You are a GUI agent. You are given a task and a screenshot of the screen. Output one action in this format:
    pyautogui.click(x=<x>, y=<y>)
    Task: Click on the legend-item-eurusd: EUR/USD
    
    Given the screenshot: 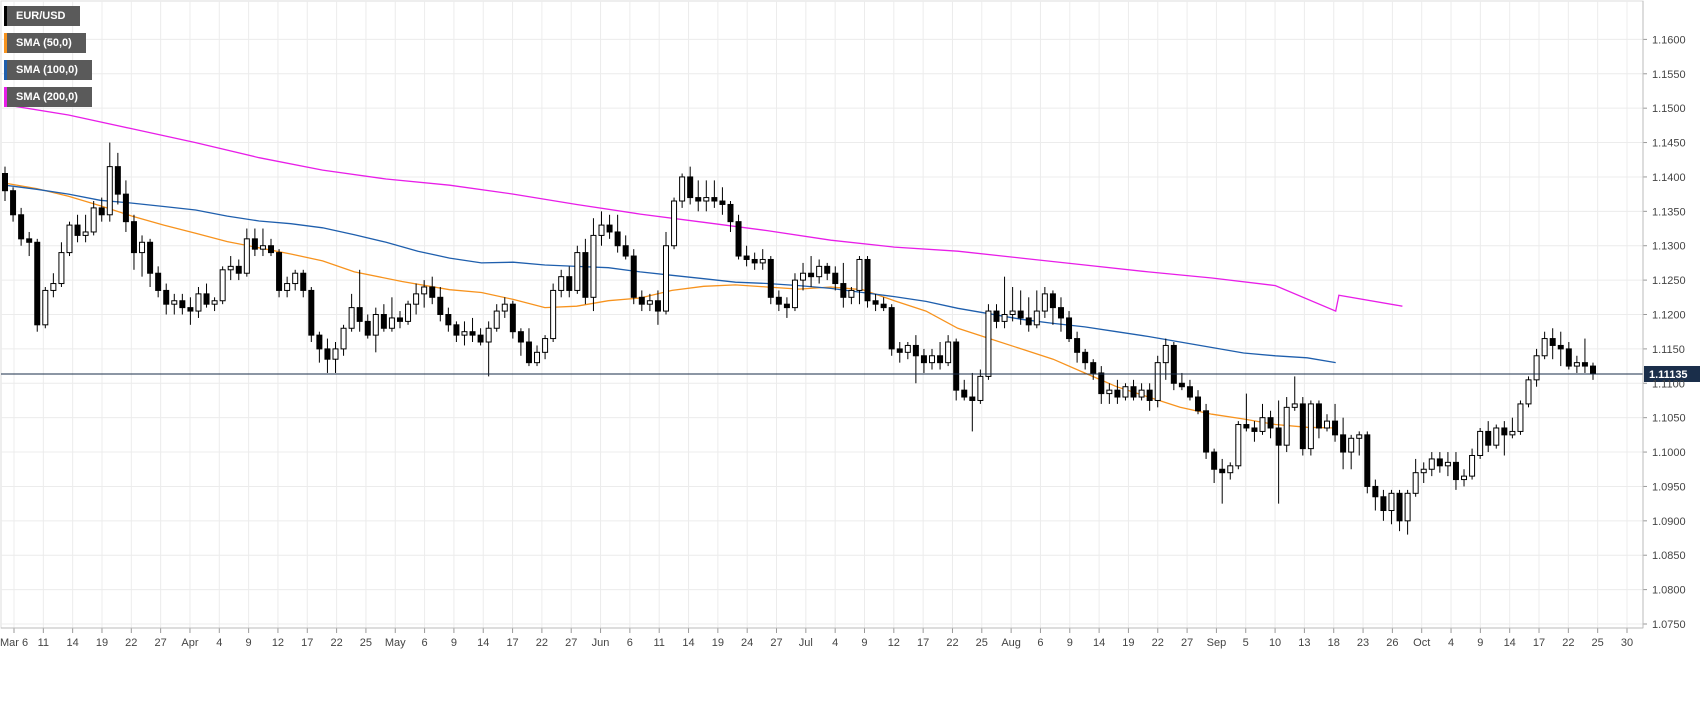 What is the action you would take?
    pyautogui.click(x=42, y=16)
    